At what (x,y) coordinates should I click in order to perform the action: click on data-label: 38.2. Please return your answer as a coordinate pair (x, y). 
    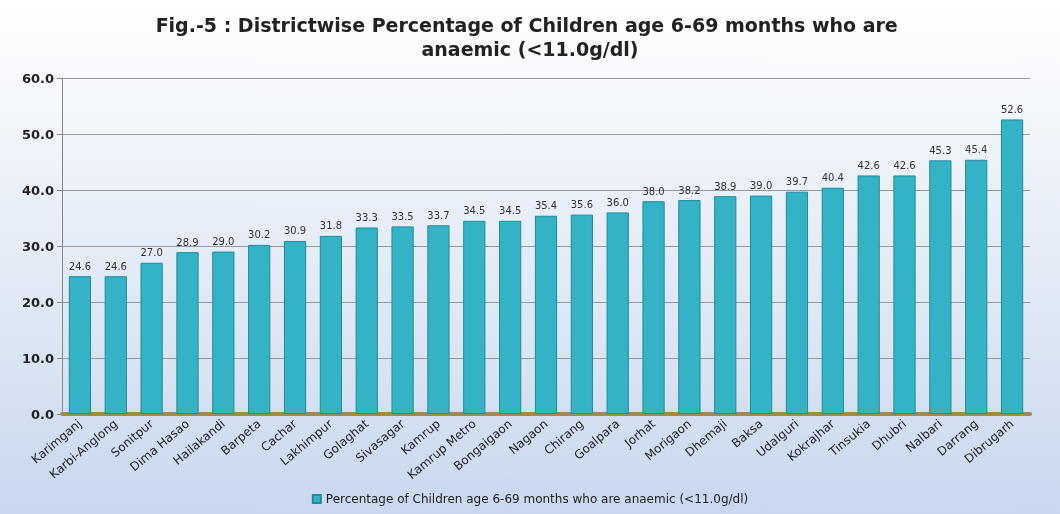
    Looking at the image, I should click on (689, 190).